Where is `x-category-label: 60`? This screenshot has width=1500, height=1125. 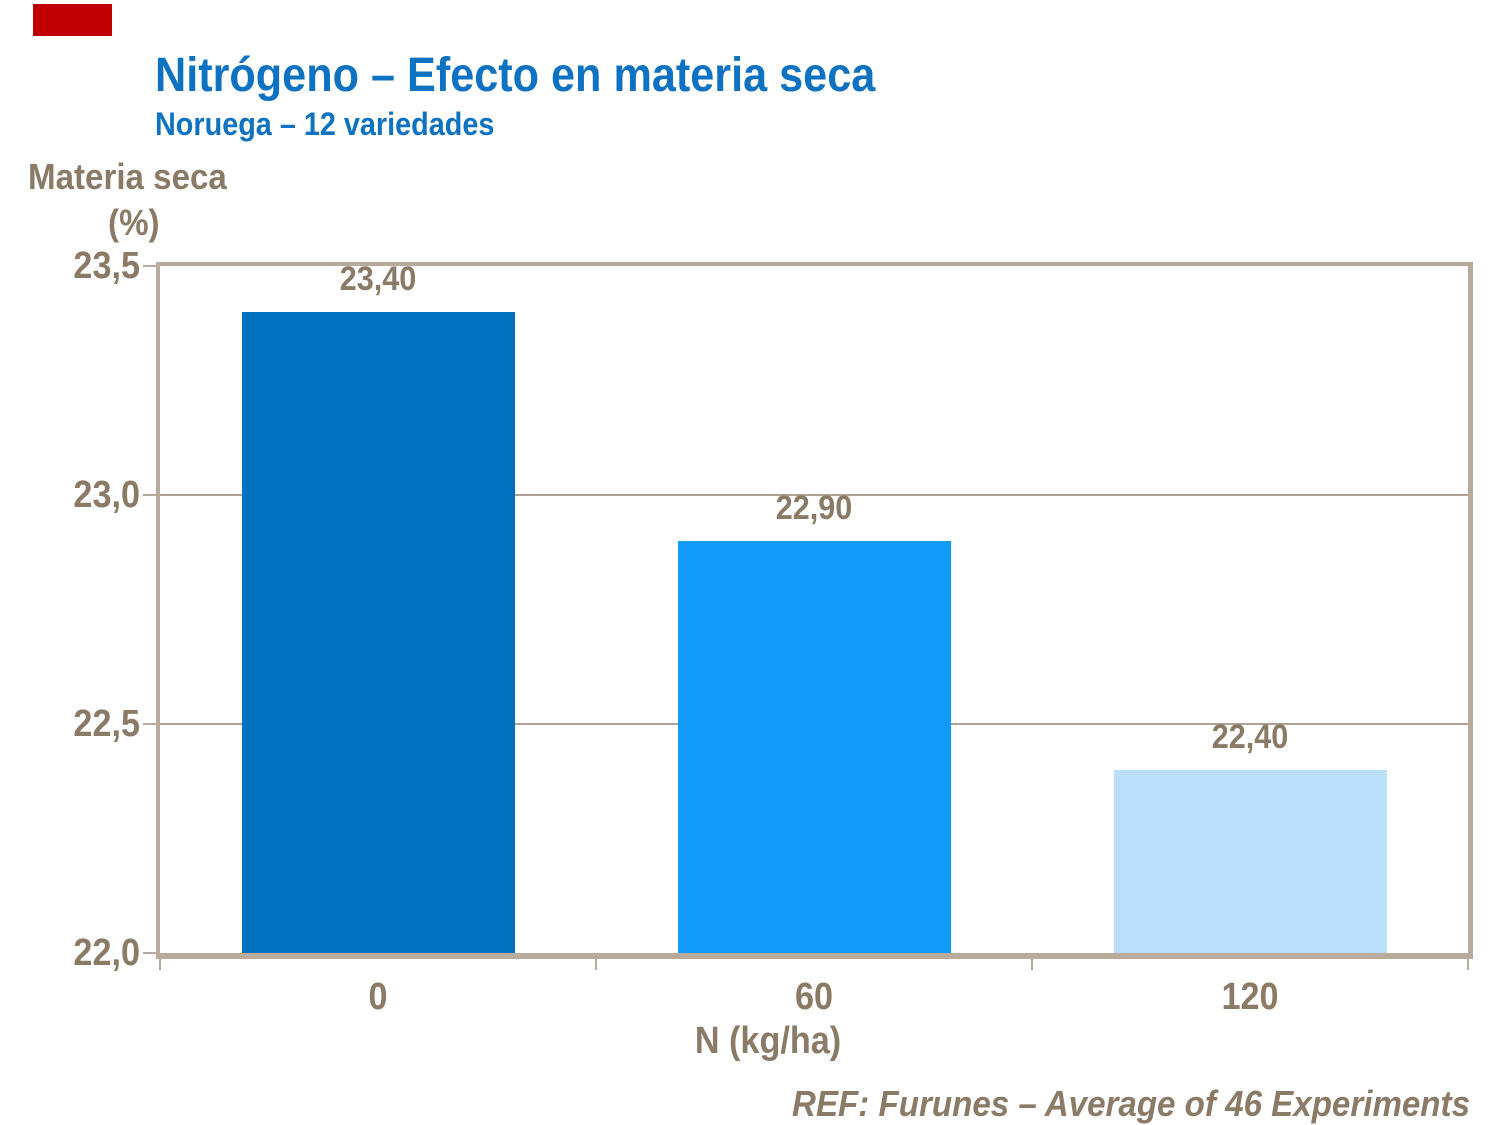
x-category-label: 60 is located at coordinates (814, 997).